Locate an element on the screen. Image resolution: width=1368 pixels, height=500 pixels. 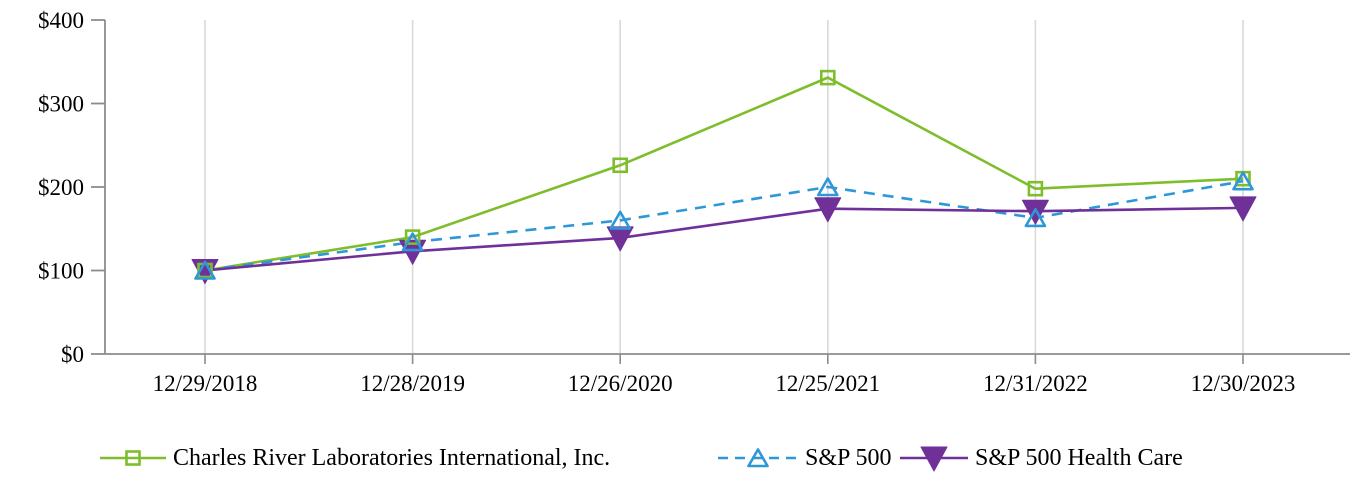
y-axis-tick-label: $200 is located at coordinates (61, 187).